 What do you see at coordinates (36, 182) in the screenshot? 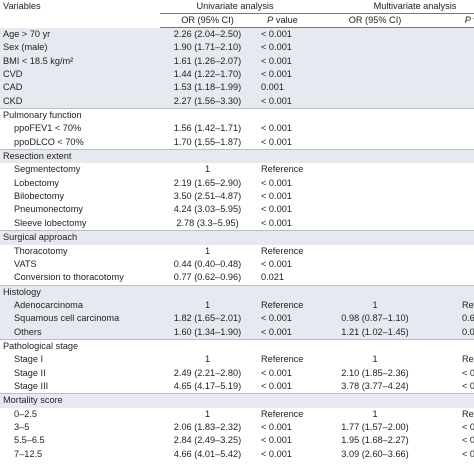
I see `variable-cell: Lobectomy` at bounding box center [36, 182].